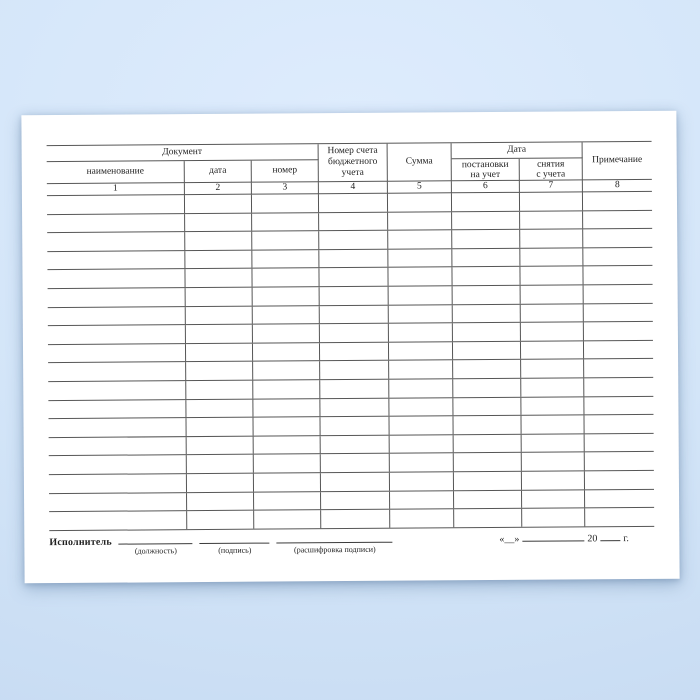 Image resolution: width=700 pixels, height=700 pixels. I want to click on header-name: наименование, so click(115, 173).